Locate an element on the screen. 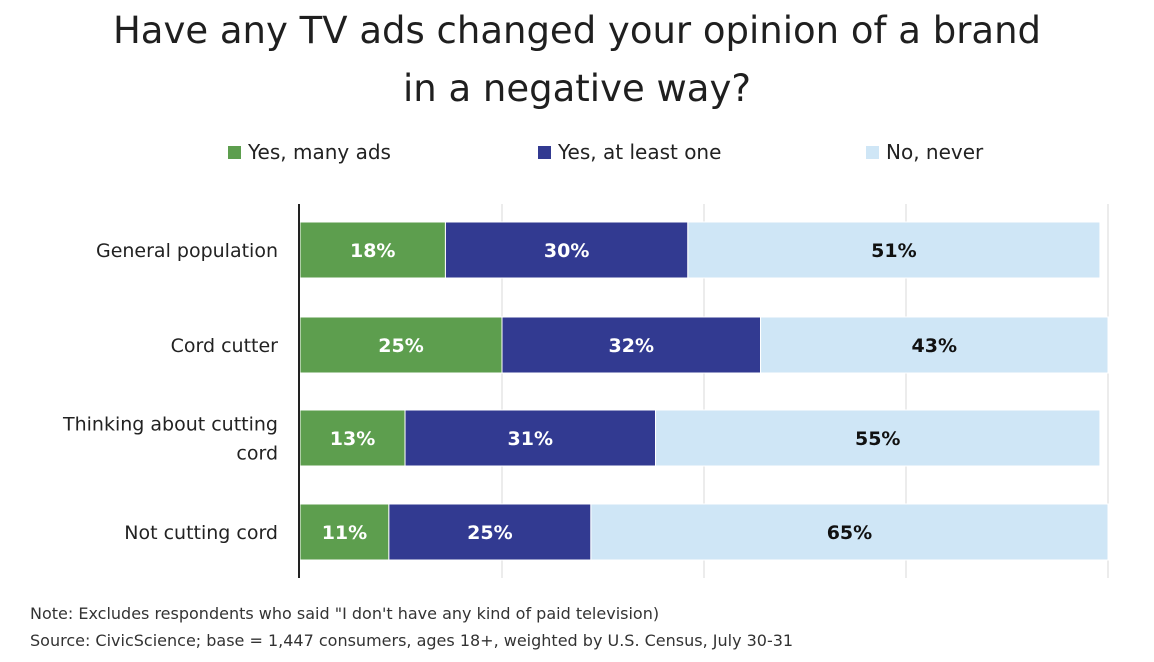 The height and width of the screenshot is (662, 1154). category-label-2-0: Thinking about cutting is located at coordinates (170, 425).